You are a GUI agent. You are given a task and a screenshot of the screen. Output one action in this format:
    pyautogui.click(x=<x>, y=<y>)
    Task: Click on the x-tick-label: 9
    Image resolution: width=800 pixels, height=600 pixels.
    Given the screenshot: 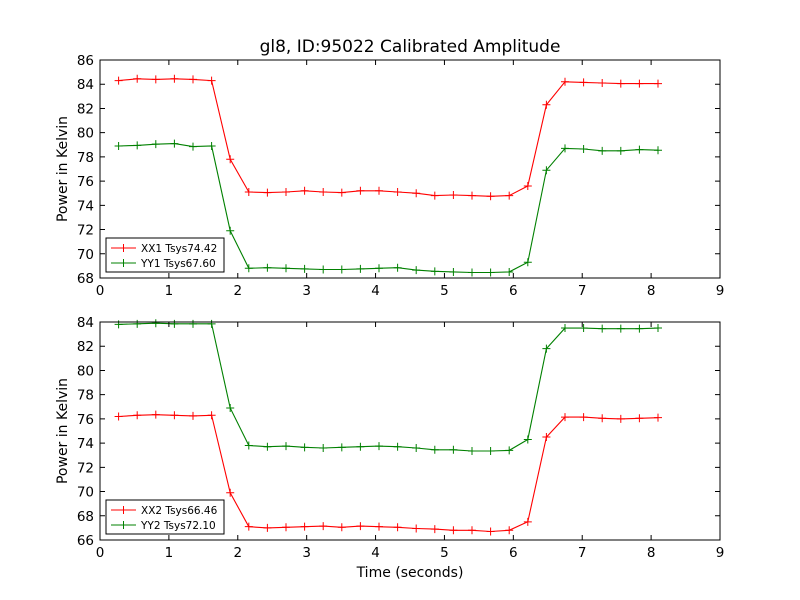 What is the action you would take?
    pyautogui.click(x=720, y=553)
    